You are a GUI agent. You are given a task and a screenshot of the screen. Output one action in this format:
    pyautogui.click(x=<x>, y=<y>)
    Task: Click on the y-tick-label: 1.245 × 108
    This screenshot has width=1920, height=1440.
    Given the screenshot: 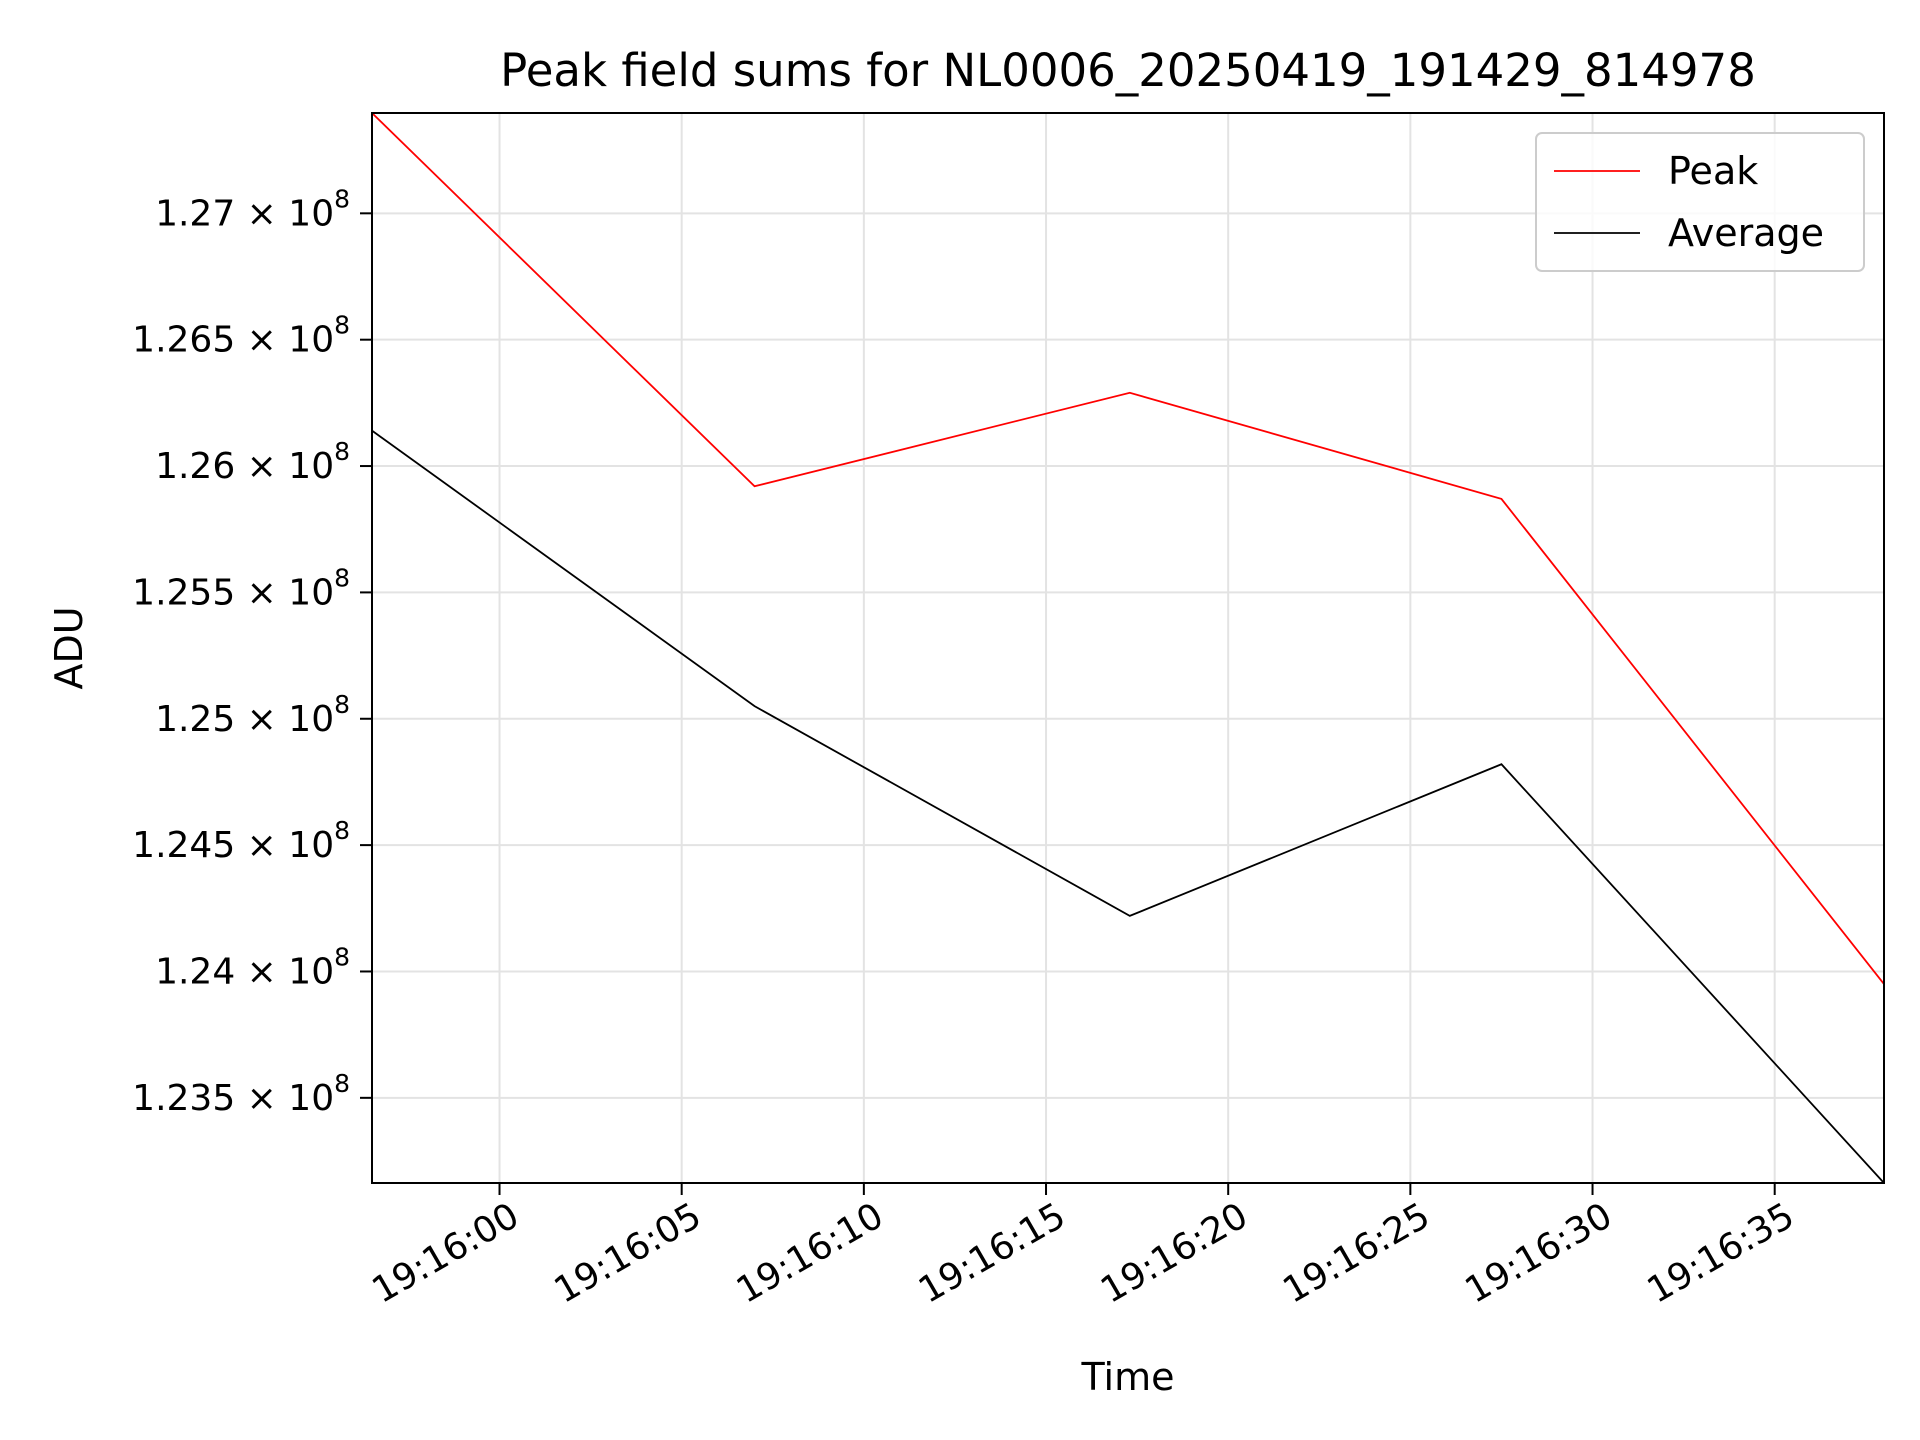 What is the action you would take?
    pyautogui.click(x=241, y=841)
    